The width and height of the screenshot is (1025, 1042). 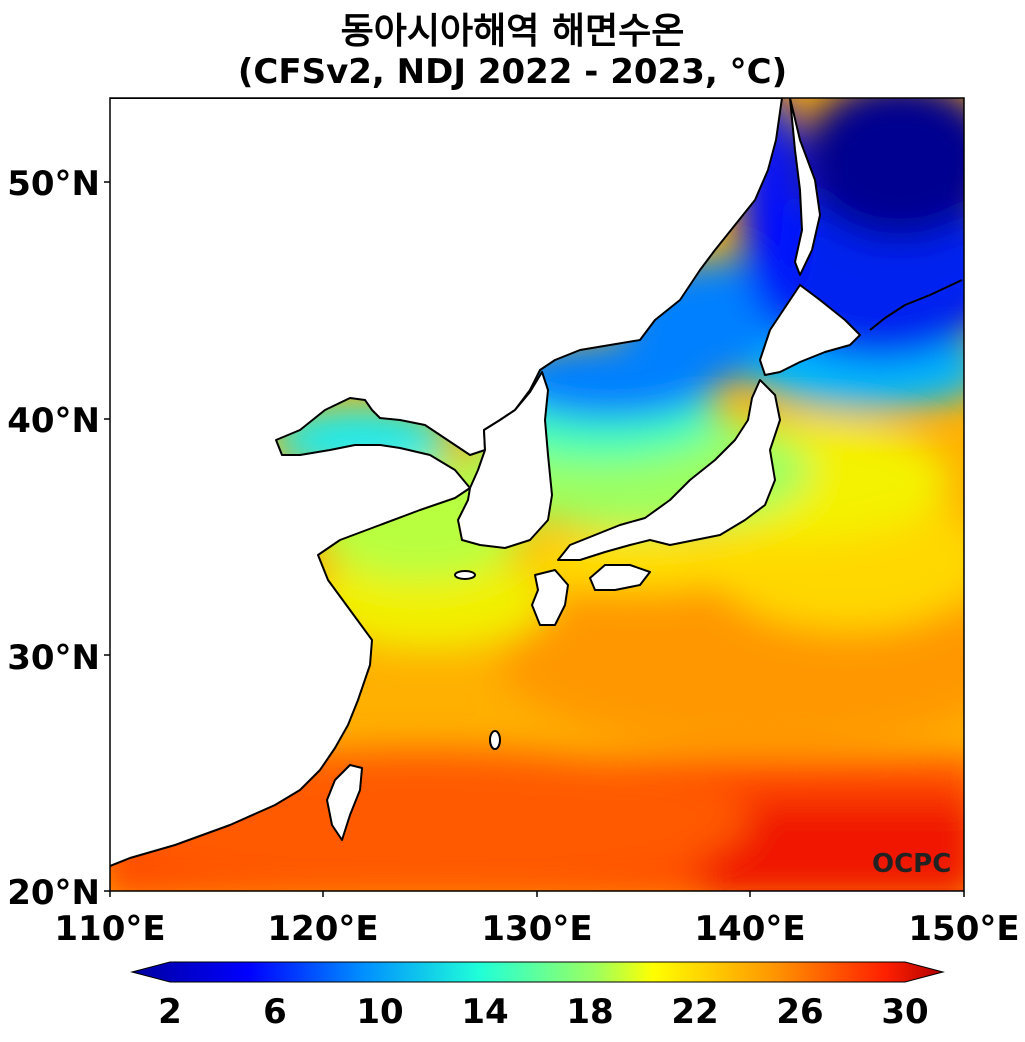 What do you see at coordinates (963, 929) in the screenshot?
I see `lon-tick-150: 150°E` at bounding box center [963, 929].